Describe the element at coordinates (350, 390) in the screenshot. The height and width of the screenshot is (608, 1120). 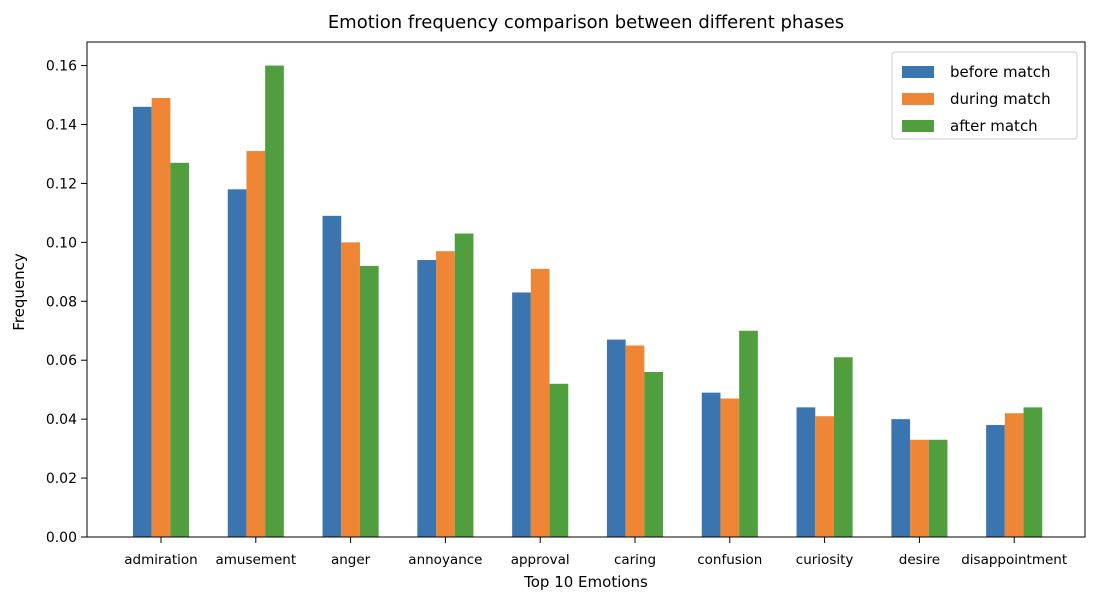
I see `bar-anger-during-match` at that location.